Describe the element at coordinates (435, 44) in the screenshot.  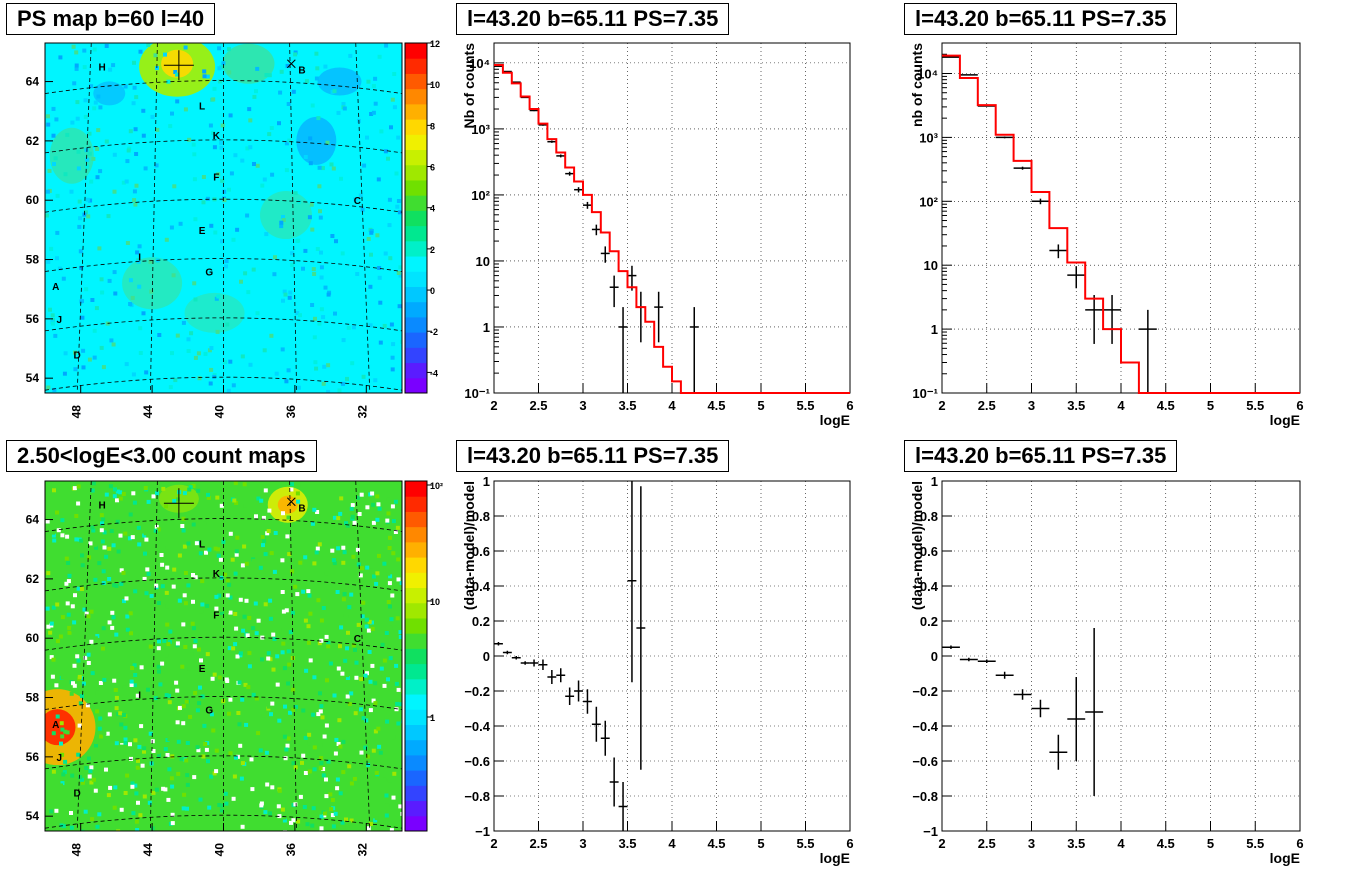
I see `colorbar-tick-label: 12` at that location.